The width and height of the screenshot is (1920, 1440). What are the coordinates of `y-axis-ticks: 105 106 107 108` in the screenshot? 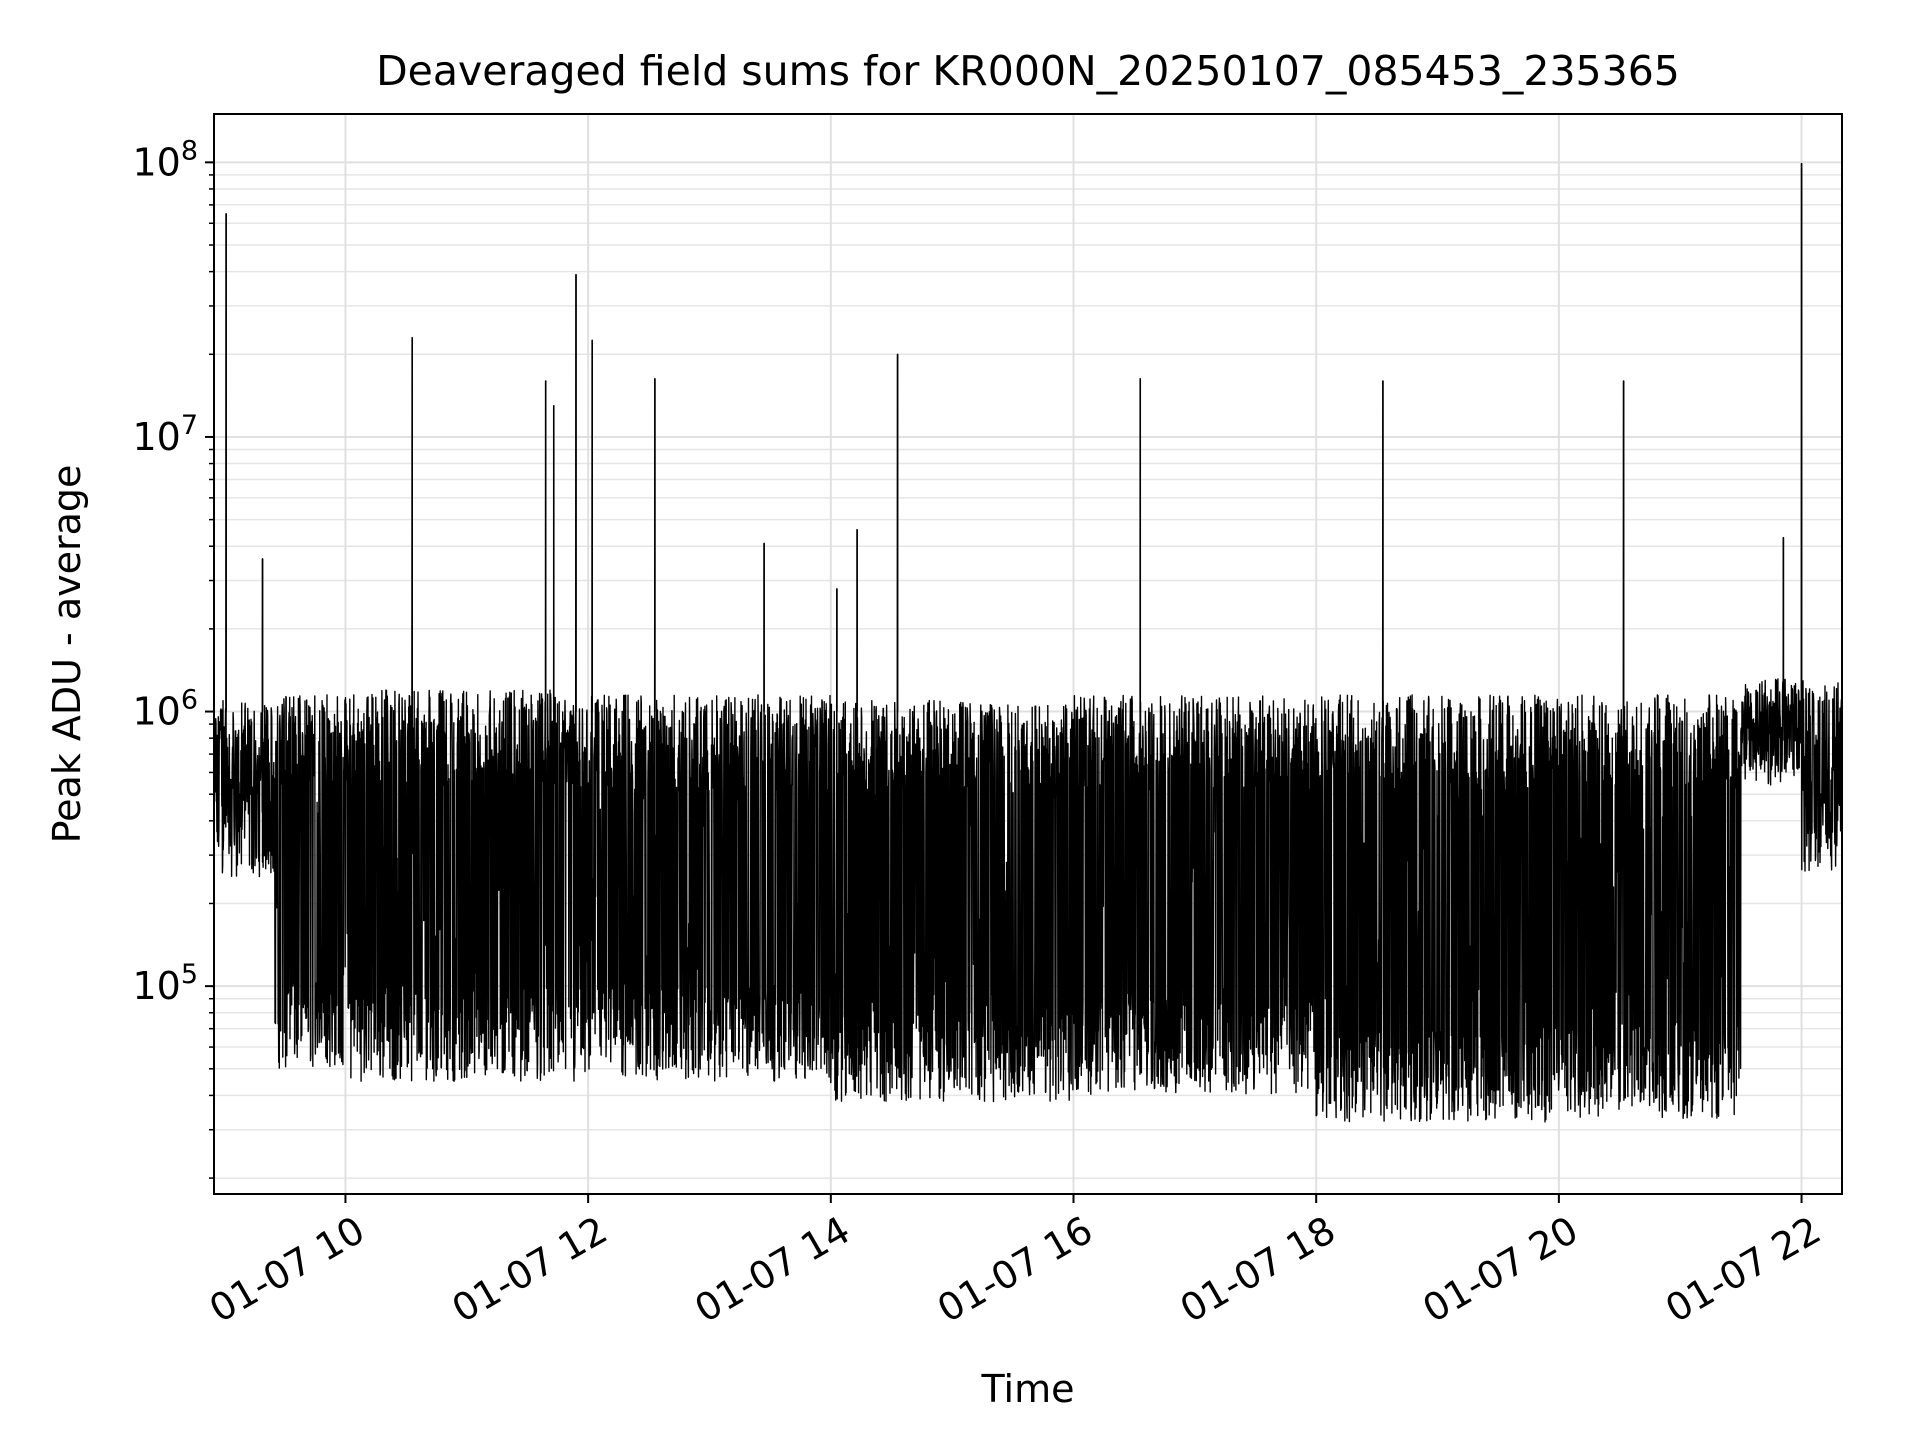 It's located at (173, 657).